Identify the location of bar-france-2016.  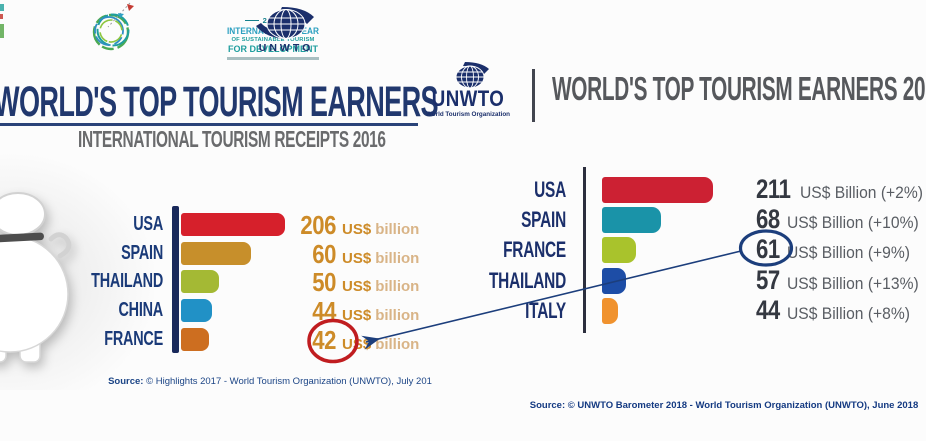
(195, 339).